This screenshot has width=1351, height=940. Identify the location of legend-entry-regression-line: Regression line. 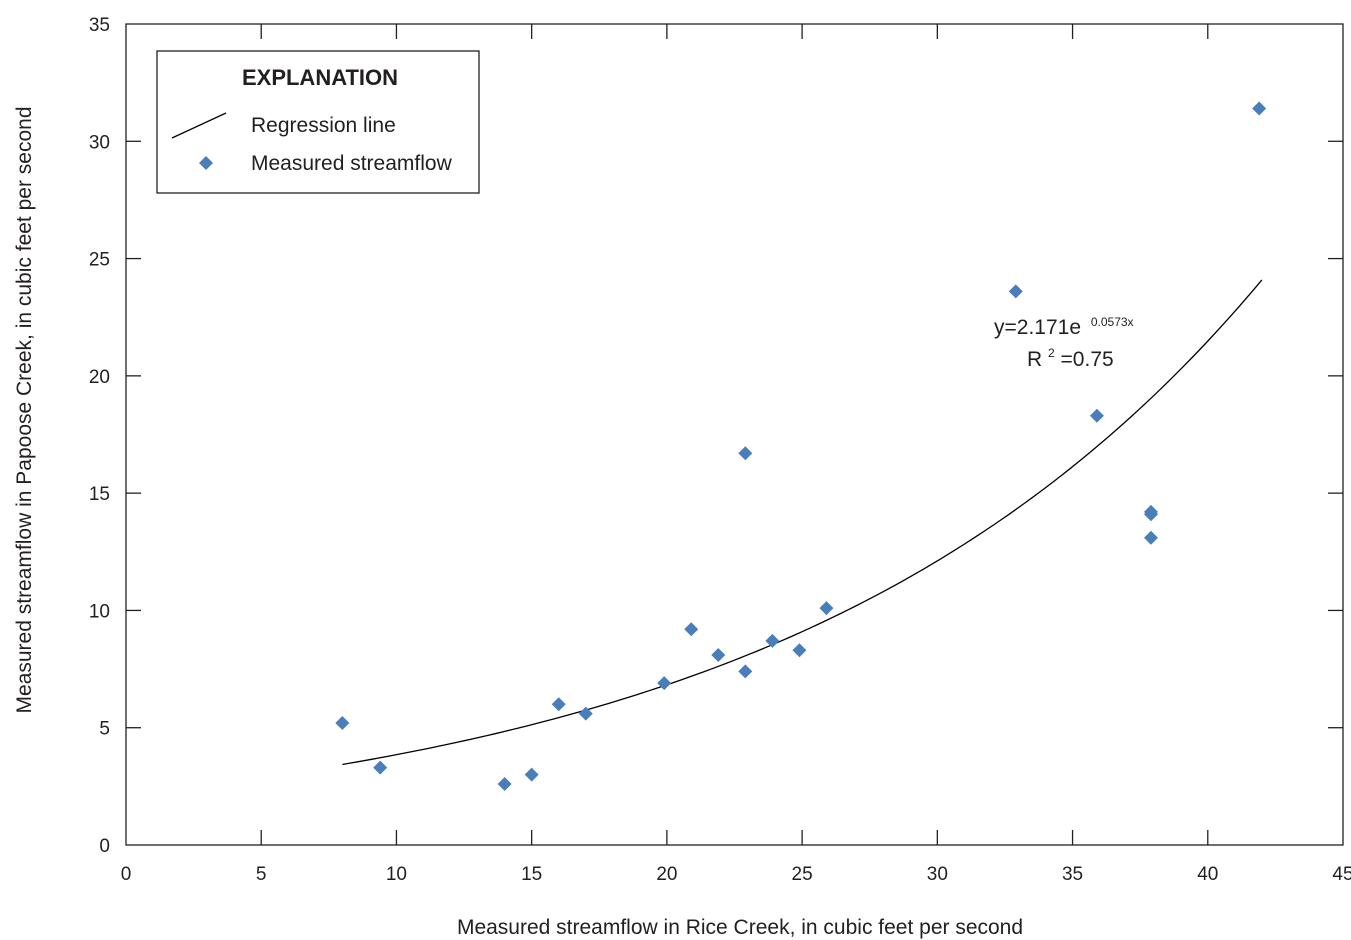
(323, 125).